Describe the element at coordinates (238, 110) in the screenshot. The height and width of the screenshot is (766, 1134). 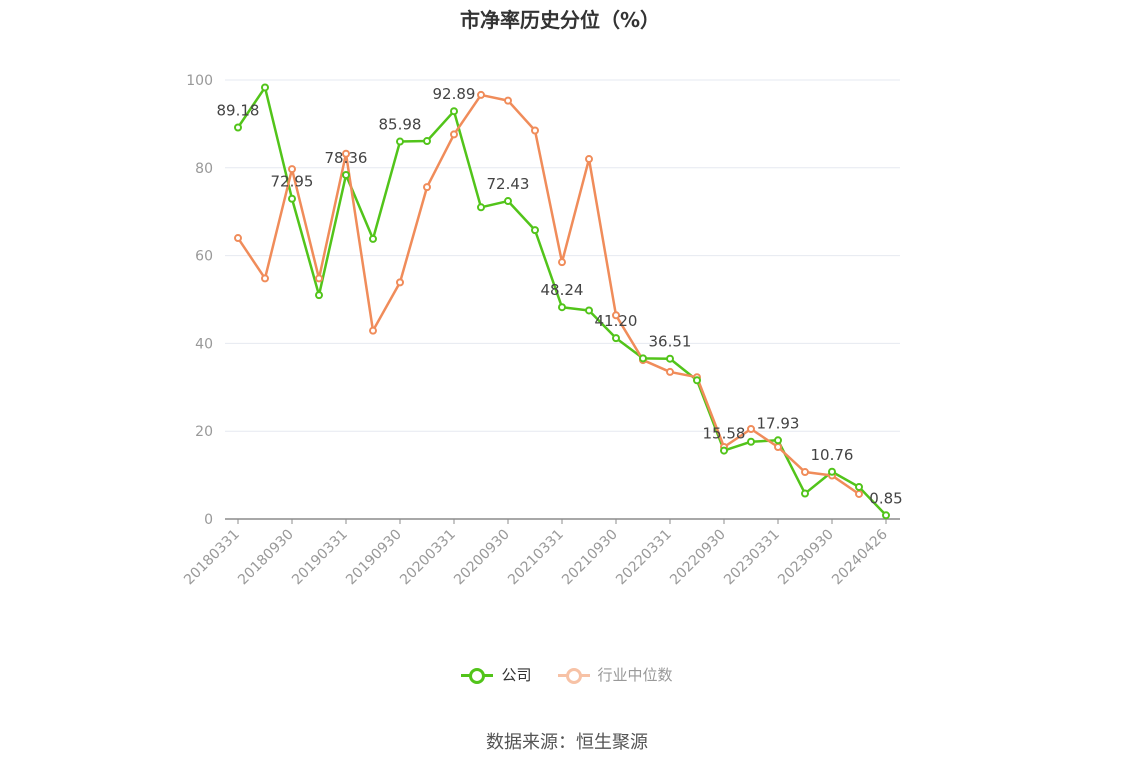
I see `data-label: 89.18` at that location.